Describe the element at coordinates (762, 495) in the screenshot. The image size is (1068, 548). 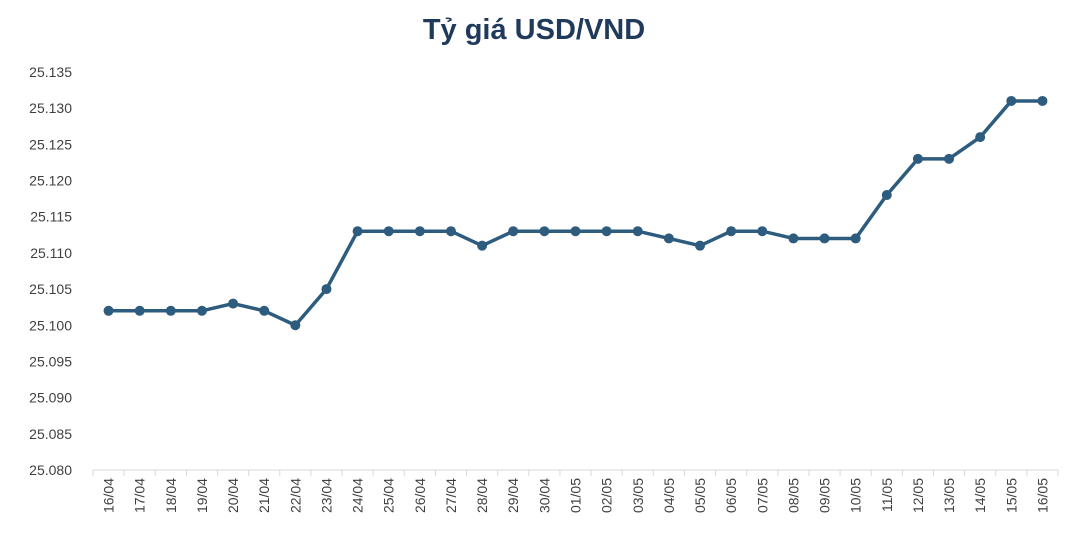
I see `x-tick-label: 07/05` at that location.